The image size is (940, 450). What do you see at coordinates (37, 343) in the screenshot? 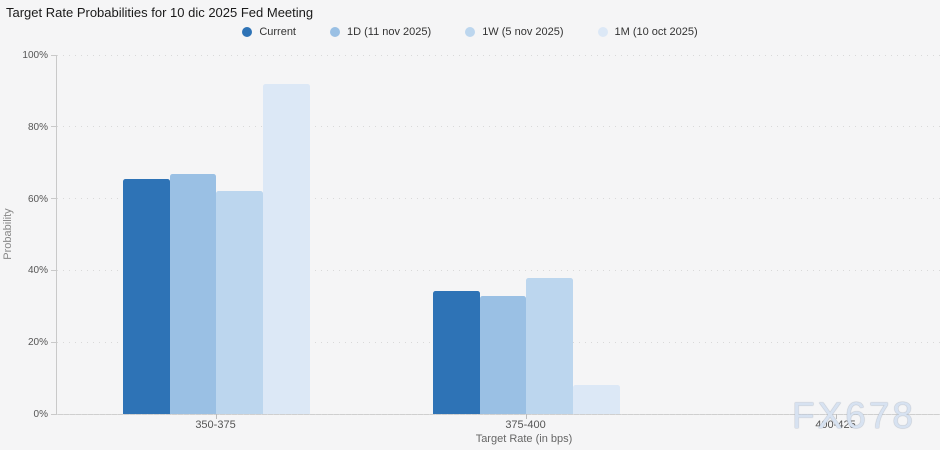
I see `y-axis-tick-label: 20%` at bounding box center [37, 343].